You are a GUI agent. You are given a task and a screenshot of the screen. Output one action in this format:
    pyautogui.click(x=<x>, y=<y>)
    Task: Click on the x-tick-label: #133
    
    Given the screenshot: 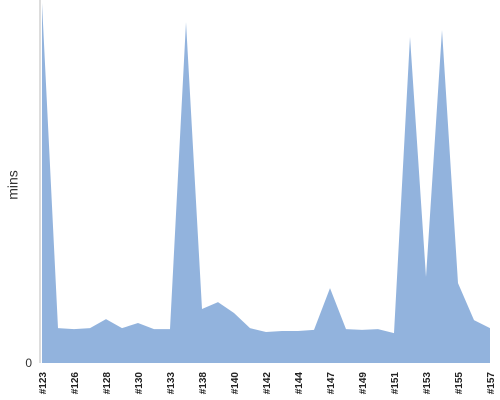 What is the action you would take?
    pyautogui.click(x=171, y=383)
    